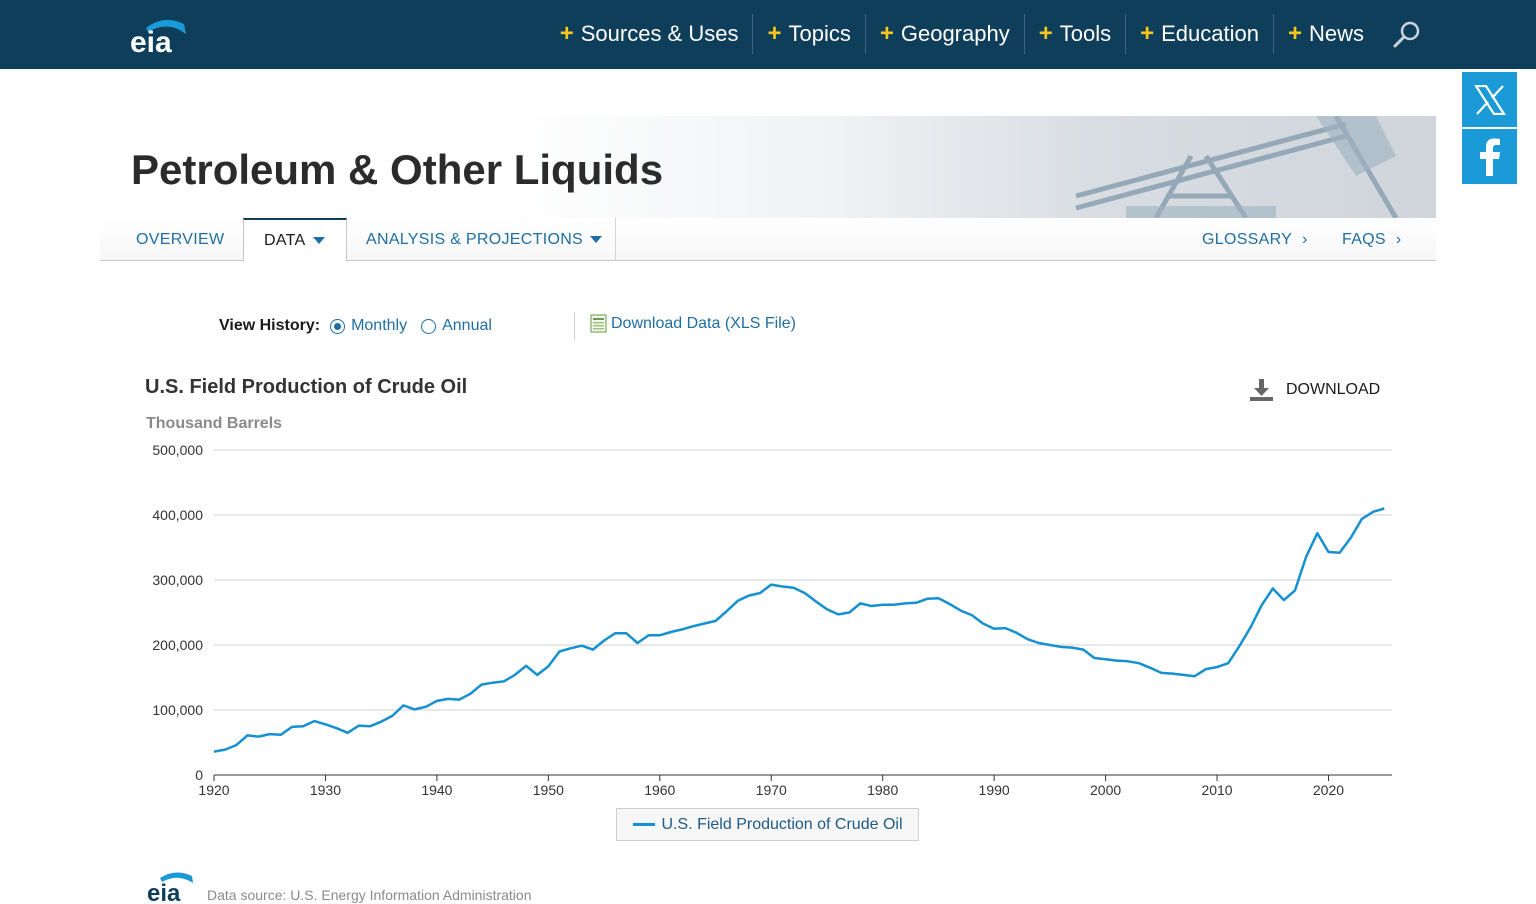  I want to click on y-tick-label: 300,000, so click(177, 580).